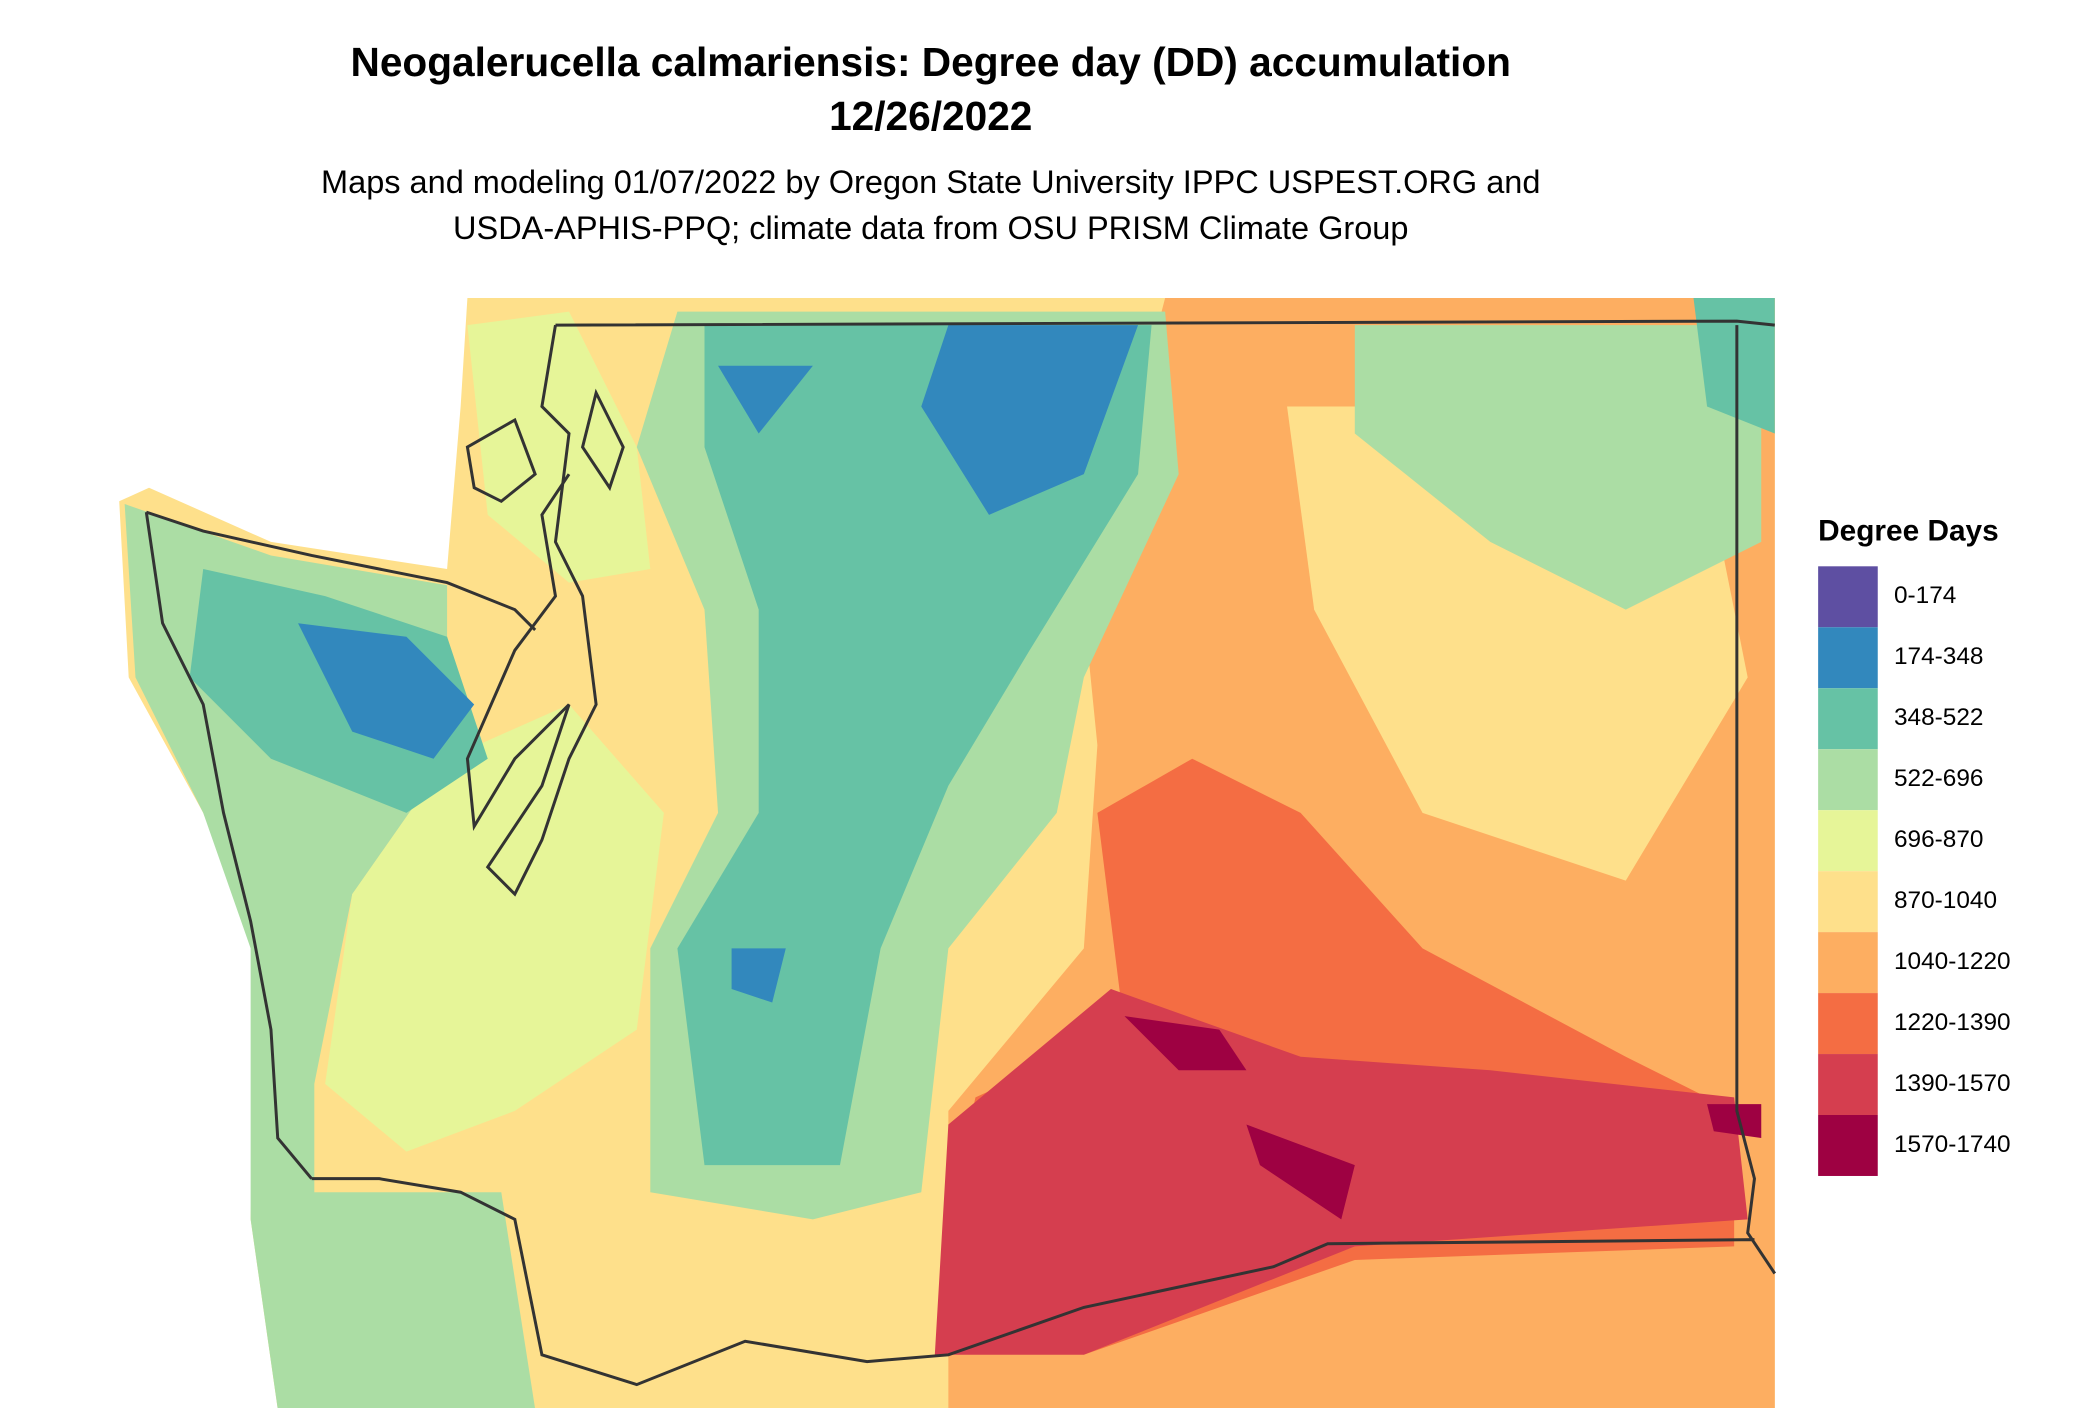 The height and width of the screenshot is (1408, 2100). I want to click on legend-title: Degree Days, so click(1908, 530).